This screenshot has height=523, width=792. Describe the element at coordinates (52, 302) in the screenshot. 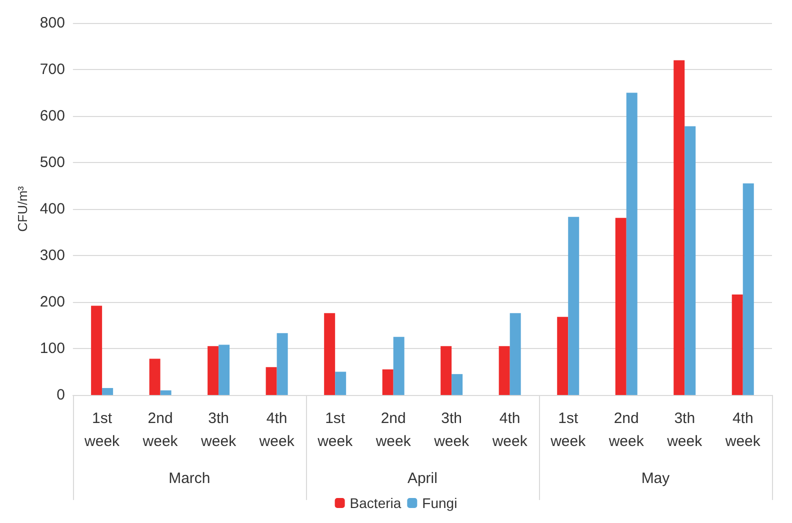

I see `y-tick-label: 200` at that location.